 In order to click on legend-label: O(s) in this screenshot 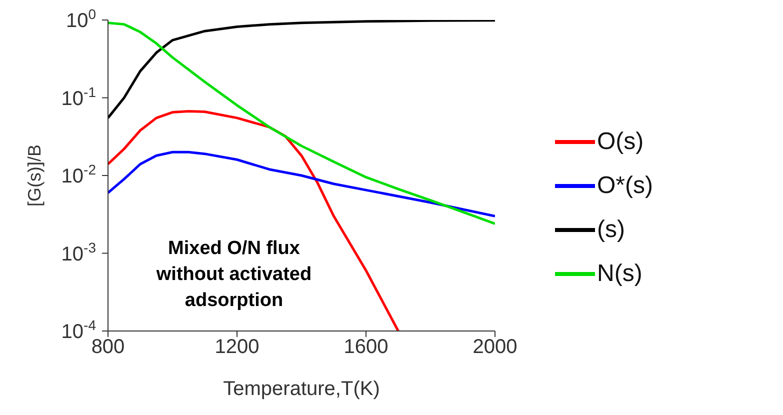, I will do `click(620, 142)`.